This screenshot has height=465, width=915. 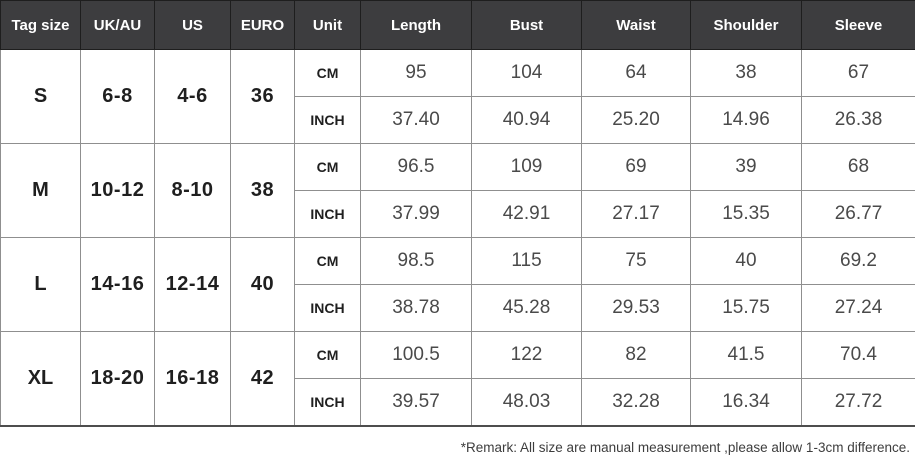 What do you see at coordinates (262, 379) in the screenshot?
I see `cell-euro: 42` at bounding box center [262, 379].